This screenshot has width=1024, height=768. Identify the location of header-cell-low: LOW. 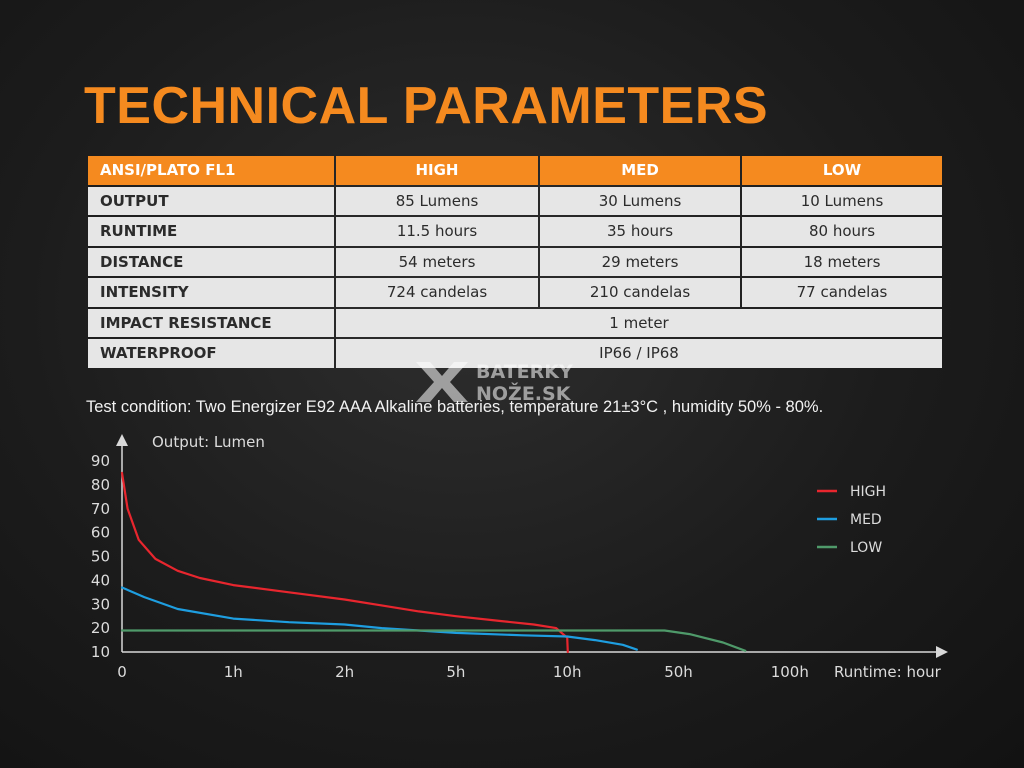
(842, 170).